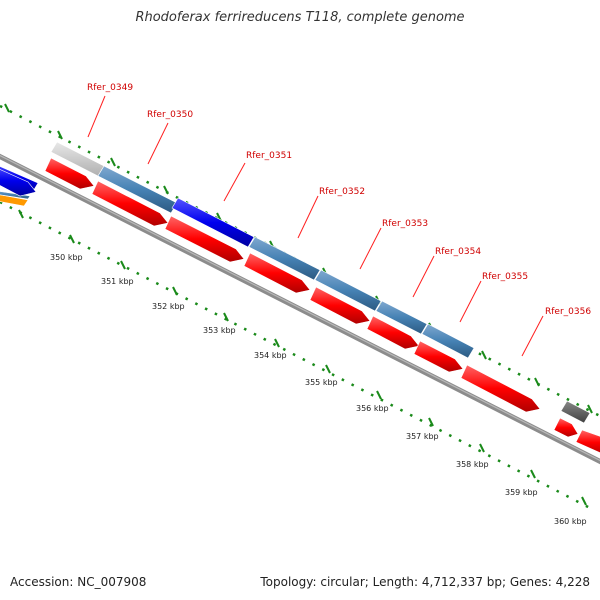 Image resolution: width=600 pixels, height=600 pixels. I want to click on position-label: 351 kbp, so click(117, 281).